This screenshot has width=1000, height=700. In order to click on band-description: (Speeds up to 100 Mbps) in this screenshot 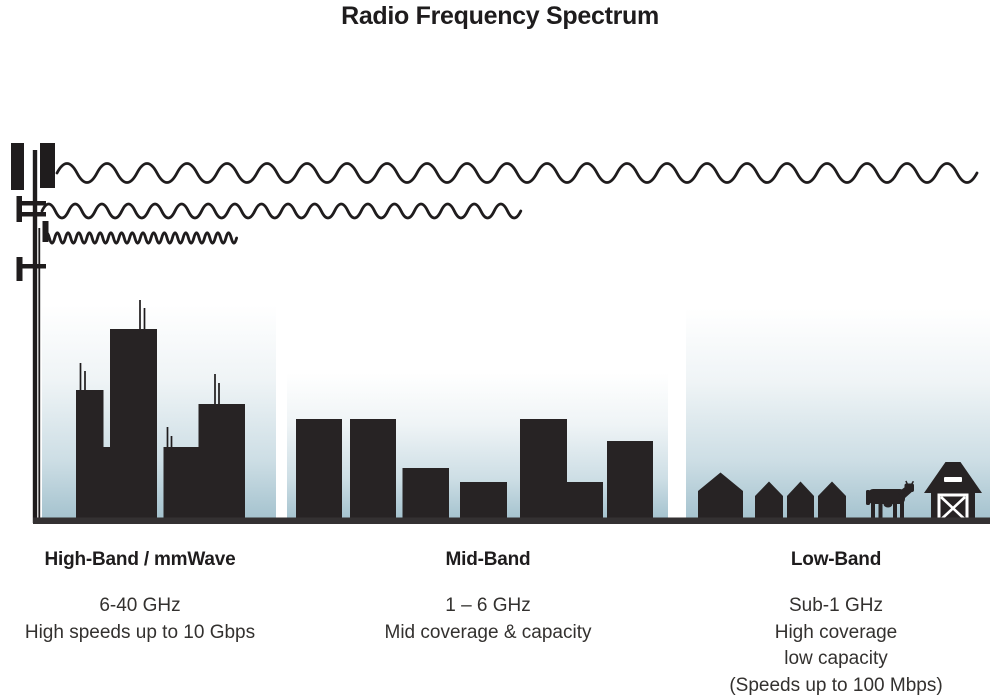, I will do `click(836, 685)`.